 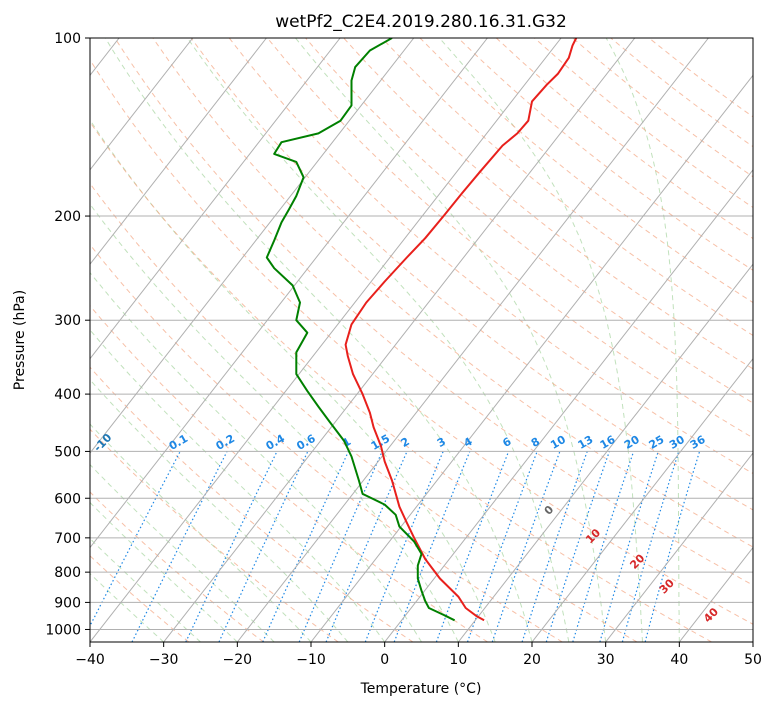 I want to click on y-tick-label: 100, so click(x=67, y=39).